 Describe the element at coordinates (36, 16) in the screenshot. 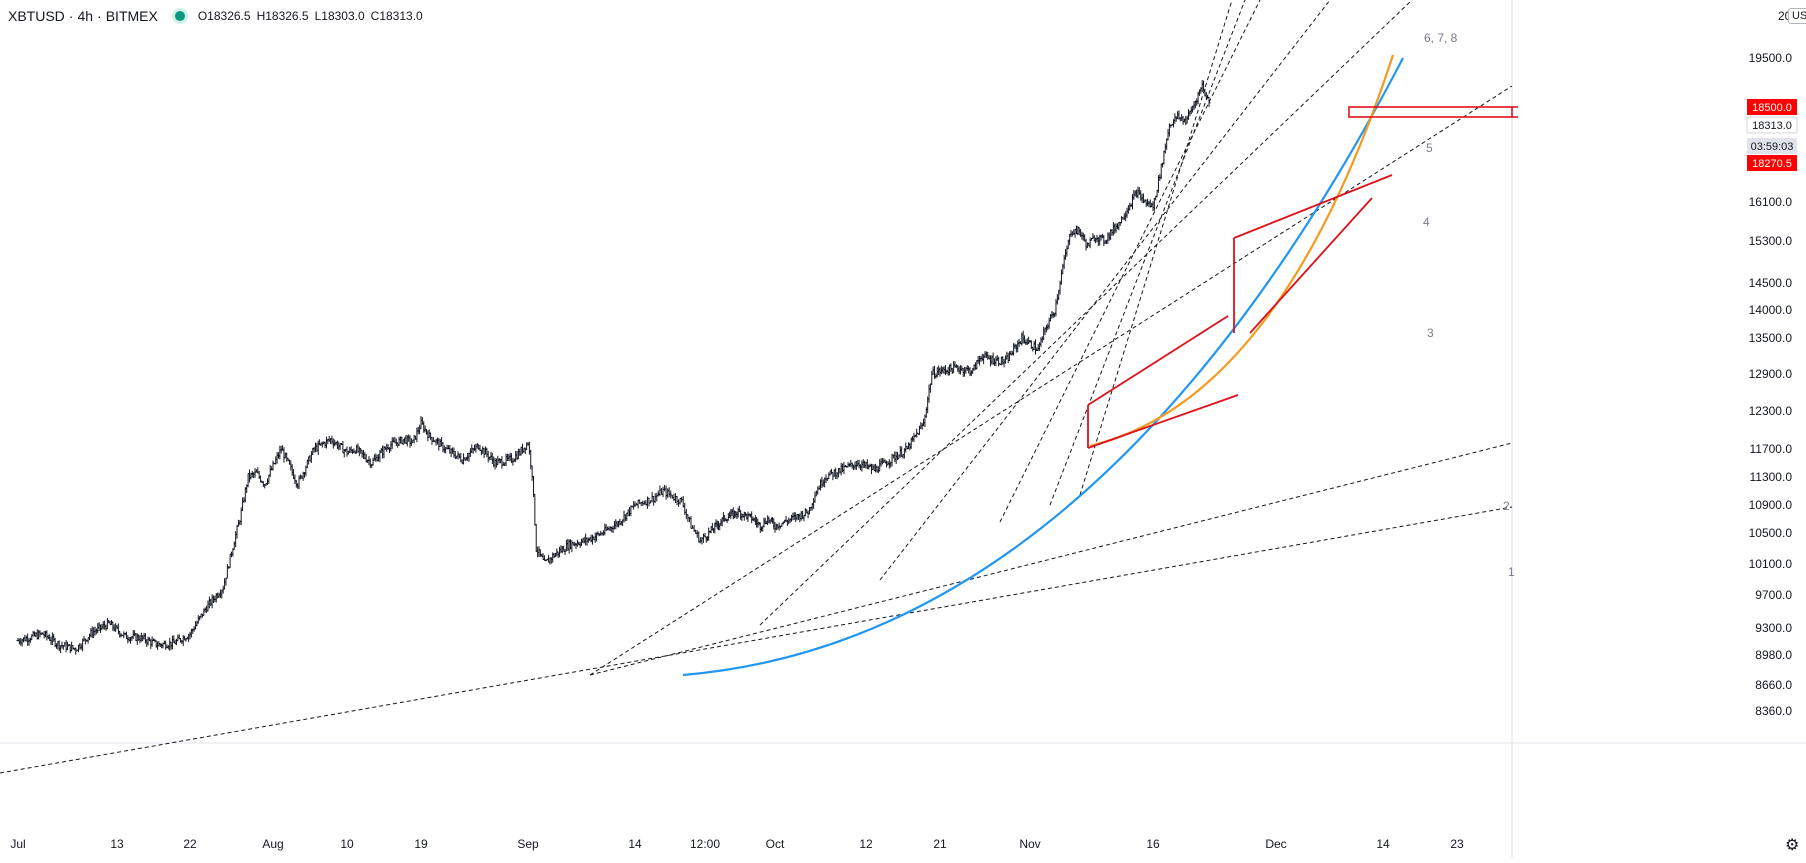

I see `symbol-name: XBTUSD` at that location.